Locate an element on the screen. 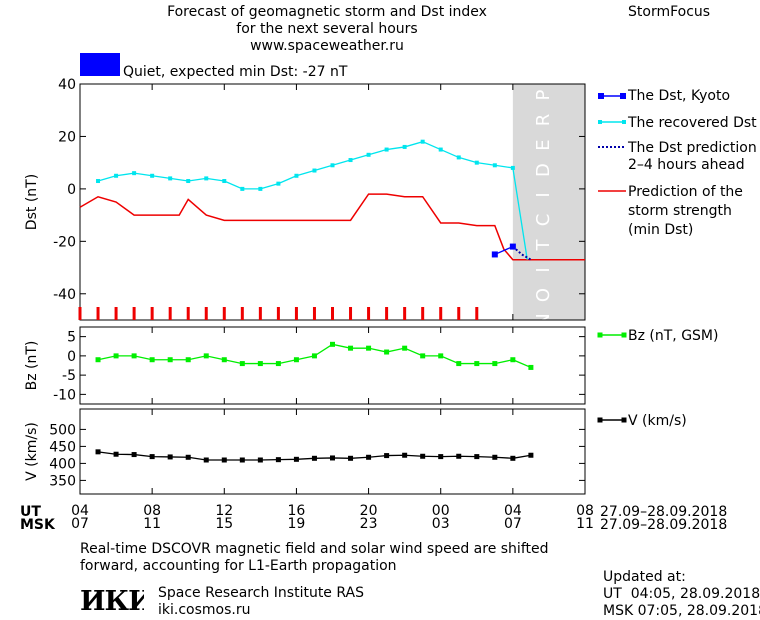  y-tick-label: -10 is located at coordinates (64, 395).